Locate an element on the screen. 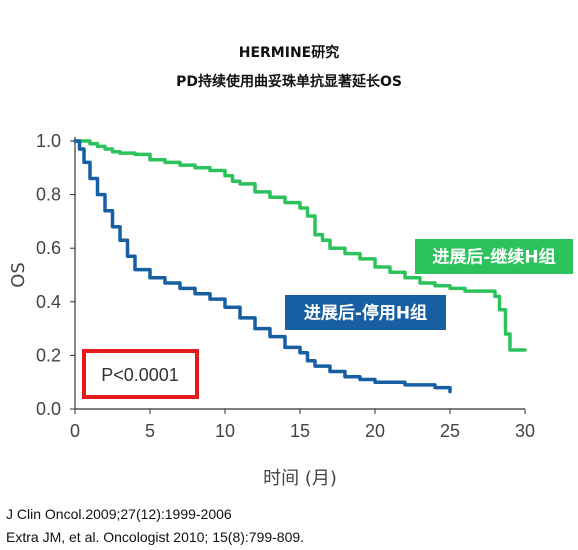  x-tick-label: 0 is located at coordinates (75, 431).